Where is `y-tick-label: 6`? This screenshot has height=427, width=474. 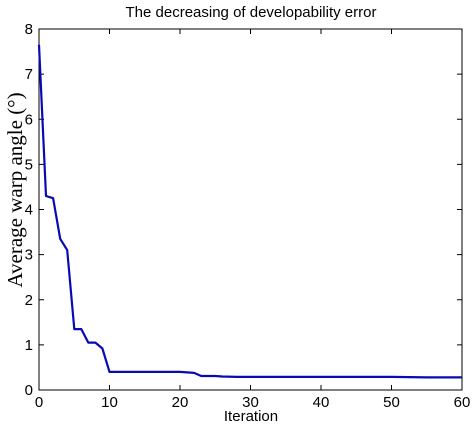
y-tick-label: 6 is located at coordinates (29, 119).